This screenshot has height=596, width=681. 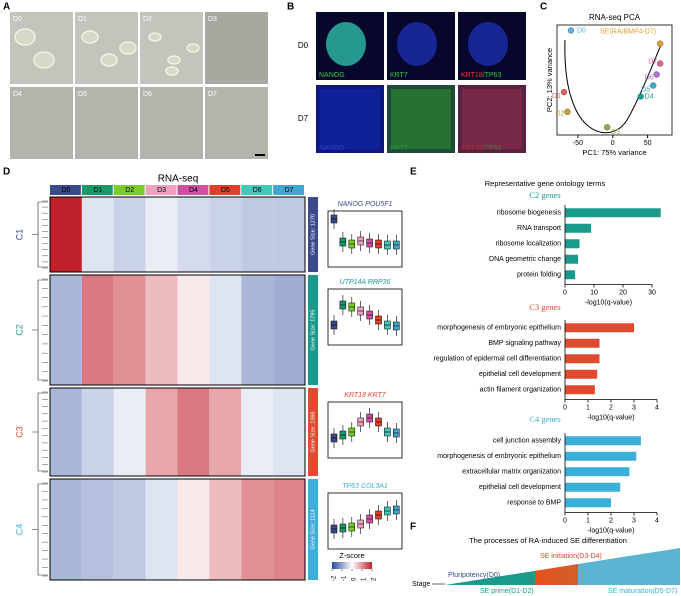 I want to click on day-header-label: D2, so click(x=129, y=190).